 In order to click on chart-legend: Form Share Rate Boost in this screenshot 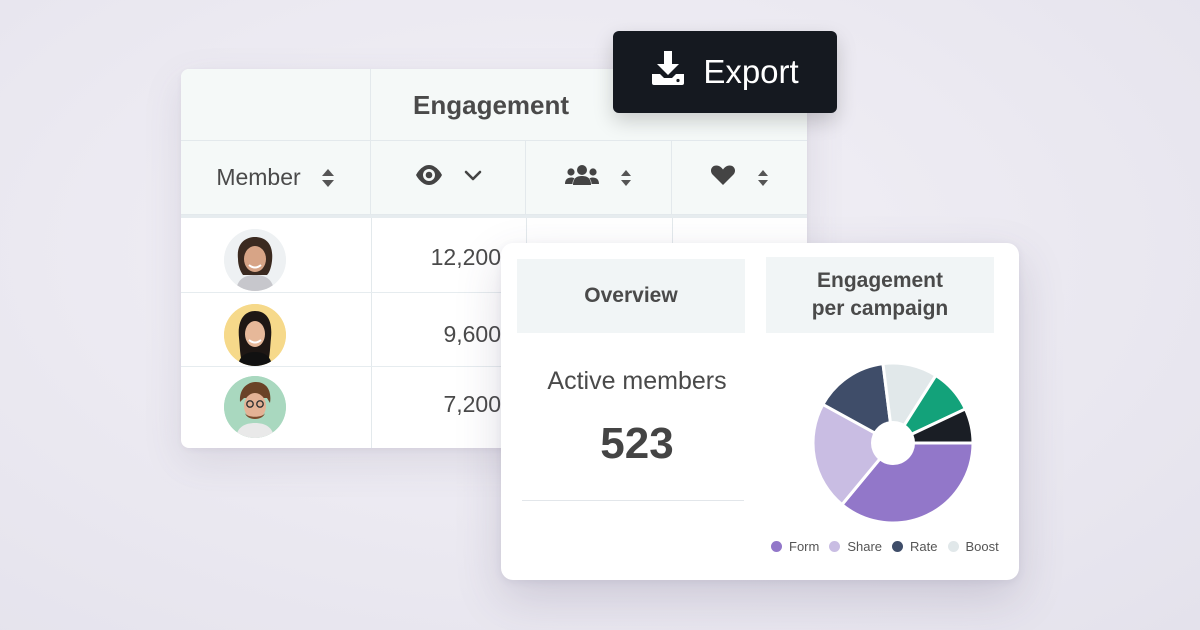, I will do `click(885, 546)`.